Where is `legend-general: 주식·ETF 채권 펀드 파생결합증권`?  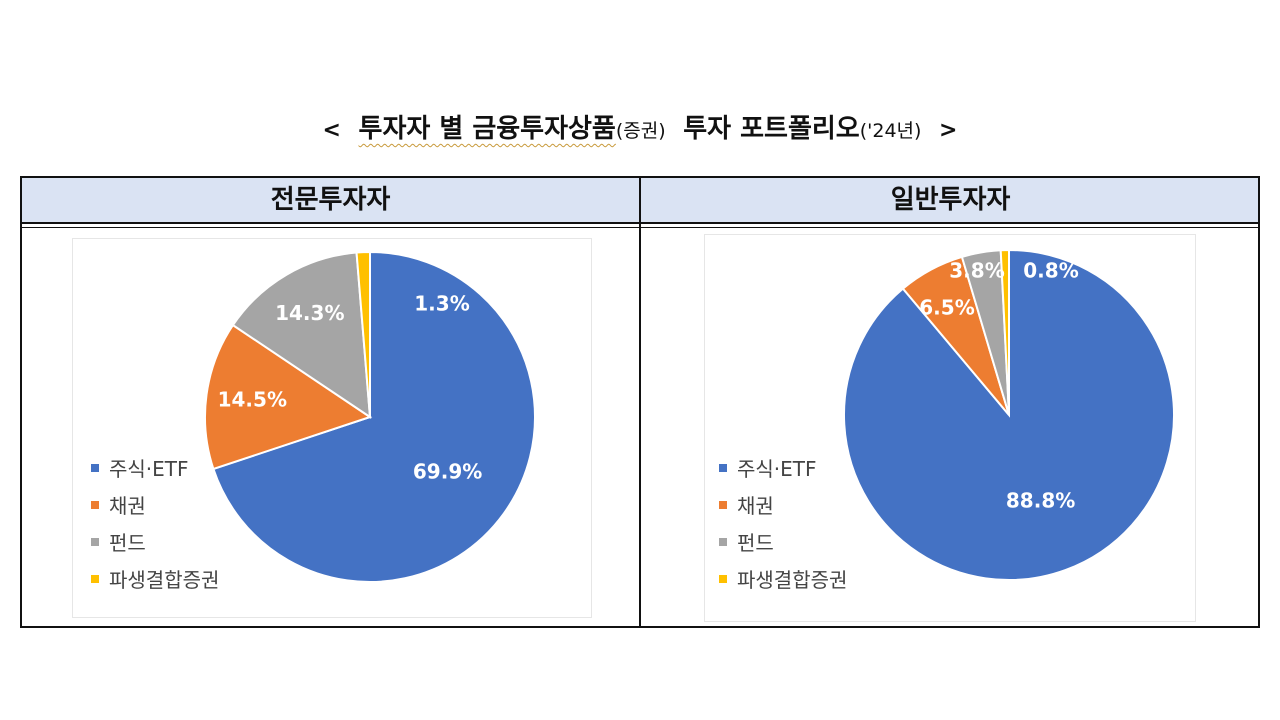 legend-general: 주식·ETF 채권 펀드 파생결합증권 is located at coordinates (783, 523).